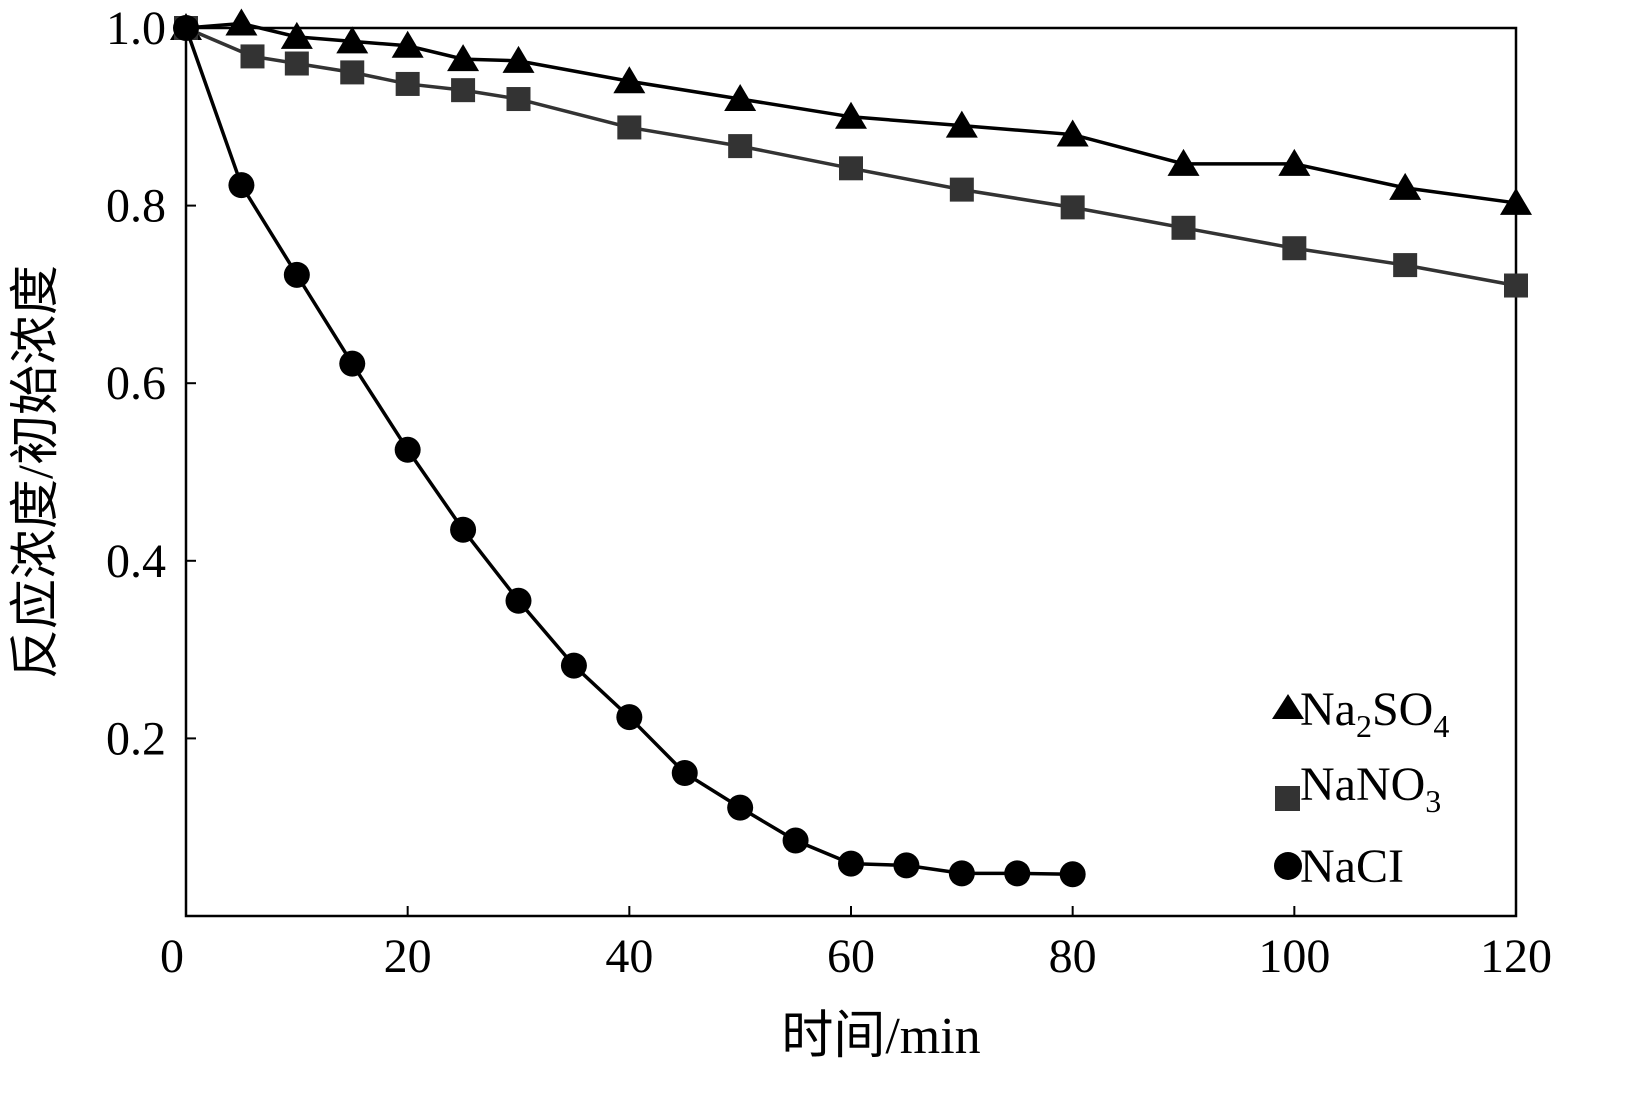 Image resolution: width=1637 pixels, height=1117 pixels. I want to click on legend: Na2SO4 NaNO3 NaCI, so click(1360, 788).